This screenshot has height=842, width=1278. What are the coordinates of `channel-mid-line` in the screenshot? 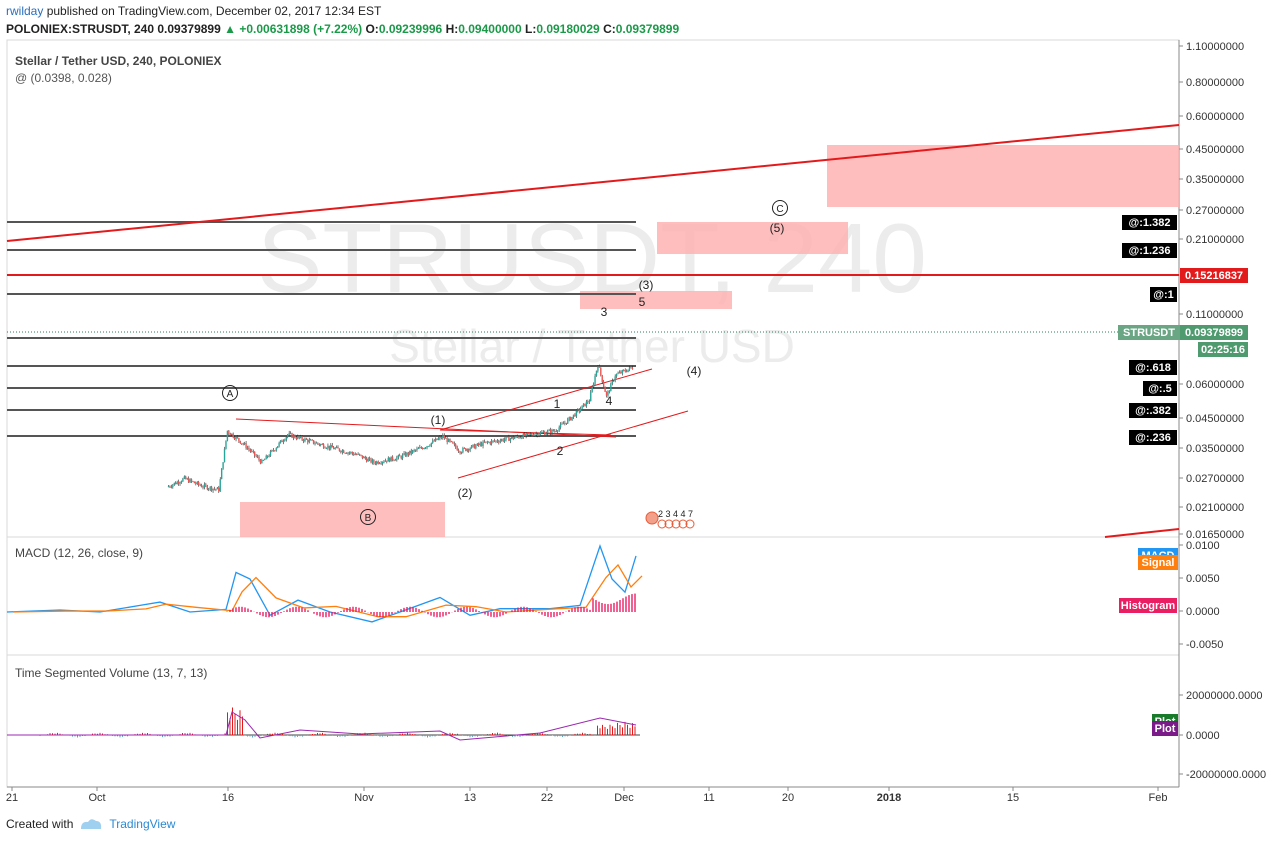 It's located at (525, 432).